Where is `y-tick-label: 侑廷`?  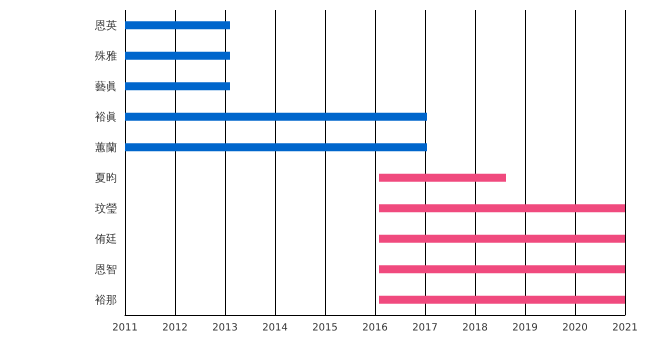
y-tick-label: 侑廷 is located at coordinates (106, 239).